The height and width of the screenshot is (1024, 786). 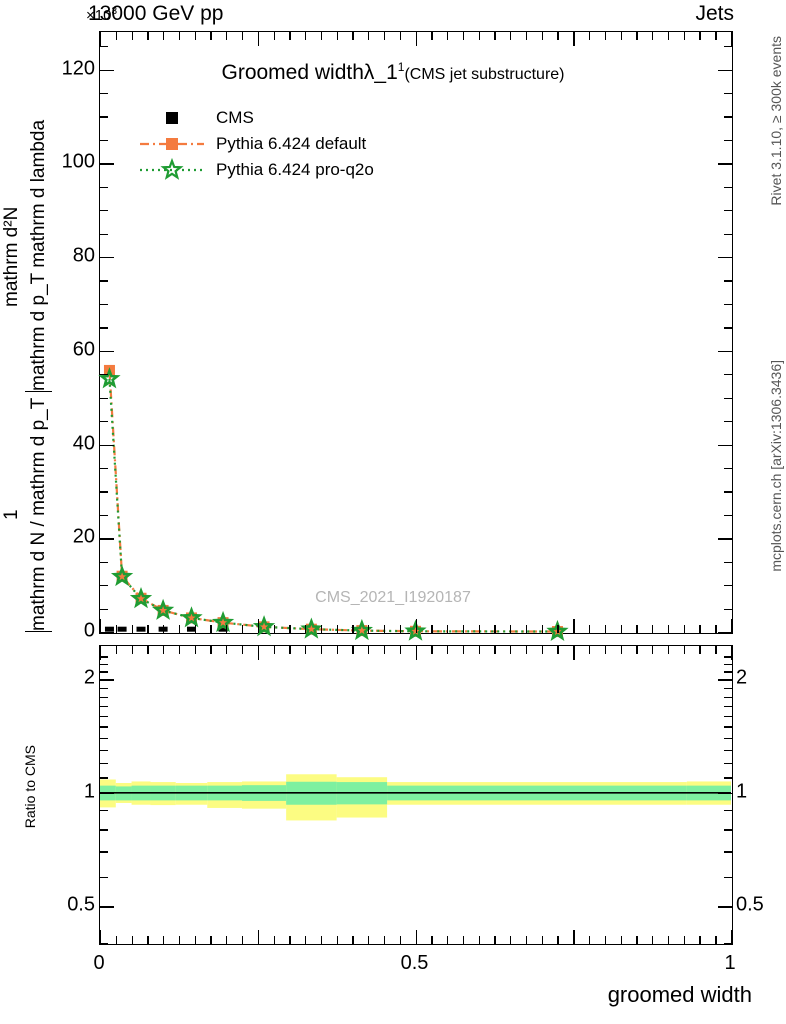 What do you see at coordinates (291, 143) in the screenshot?
I see `legend-label-1: Pythia 6.424 default` at bounding box center [291, 143].